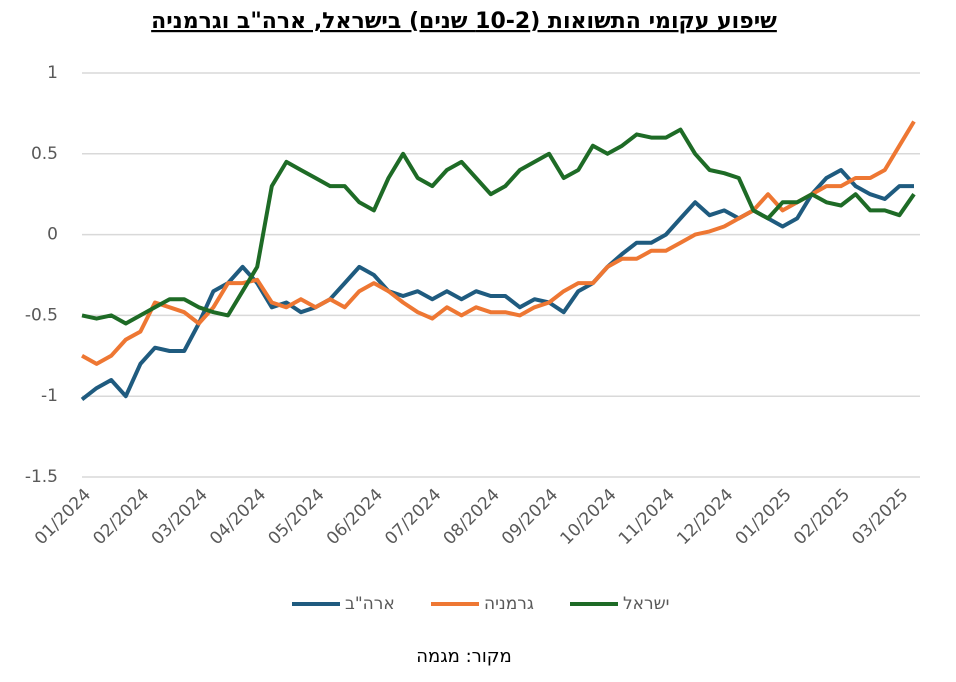 This screenshot has width=956, height=682. What do you see at coordinates (63, 517) in the screenshot?
I see `x-tick-label: 01/2024` at bounding box center [63, 517].